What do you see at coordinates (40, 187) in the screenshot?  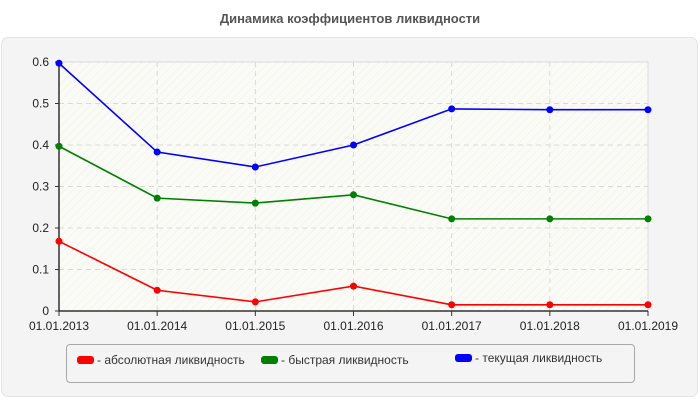 I see `y-tick-label: 0.3` at bounding box center [40, 187].